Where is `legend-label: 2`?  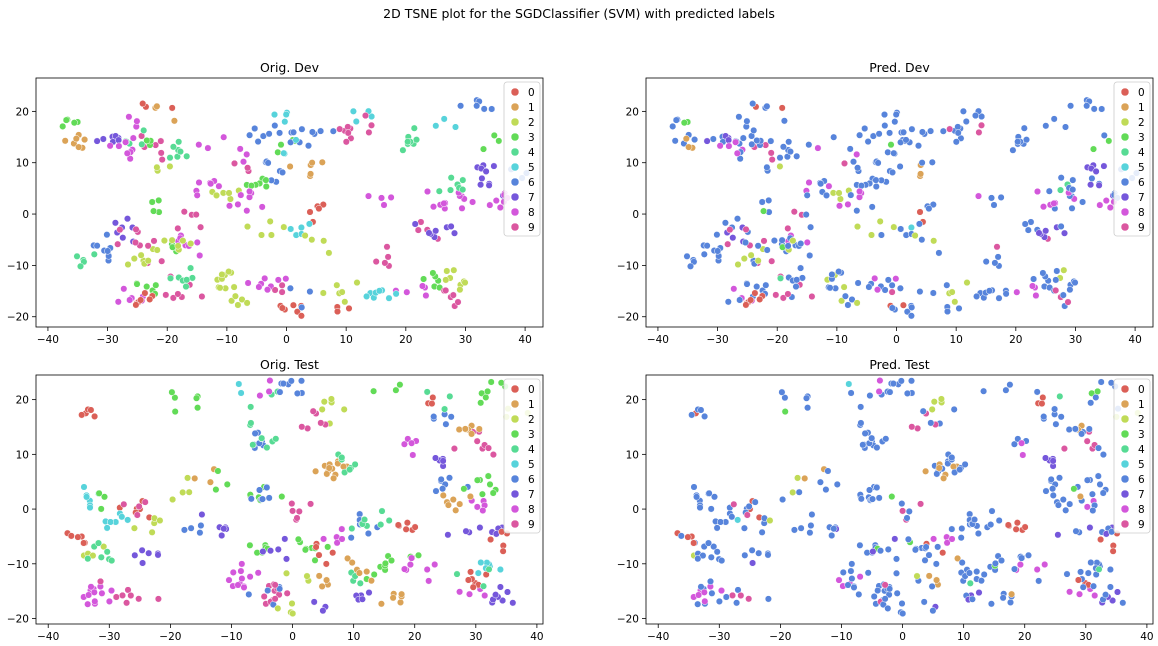 legend-label: 2 is located at coordinates (531, 420).